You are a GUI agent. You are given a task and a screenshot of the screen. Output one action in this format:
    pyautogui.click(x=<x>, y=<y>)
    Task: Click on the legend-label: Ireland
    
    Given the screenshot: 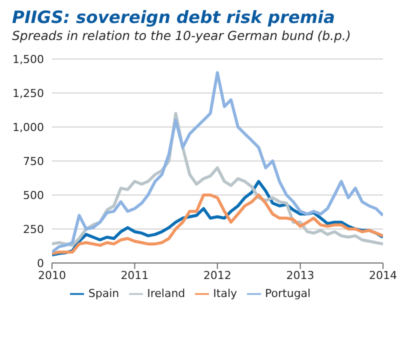 What is the action you would take?
    pyautogui.click(x=166, y=293)
    